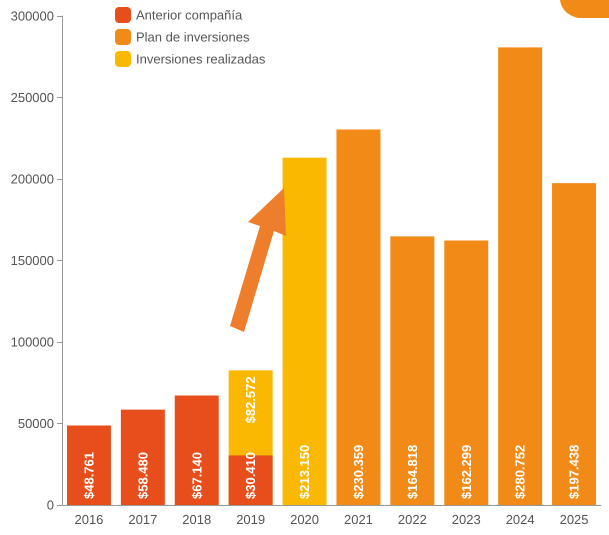 The image size is (609, 535). Describe the element at coordinates (574, 519) in the screenshot. I see `x-tick-label: 2025` at that location.